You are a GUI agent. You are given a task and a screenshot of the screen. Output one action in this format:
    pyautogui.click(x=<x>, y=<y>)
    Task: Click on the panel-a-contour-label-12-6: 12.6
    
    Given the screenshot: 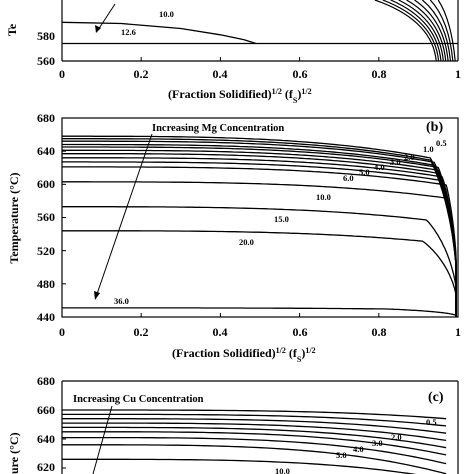 What is the action you would take?
    pyautogui.click(x=128, y=32)
    